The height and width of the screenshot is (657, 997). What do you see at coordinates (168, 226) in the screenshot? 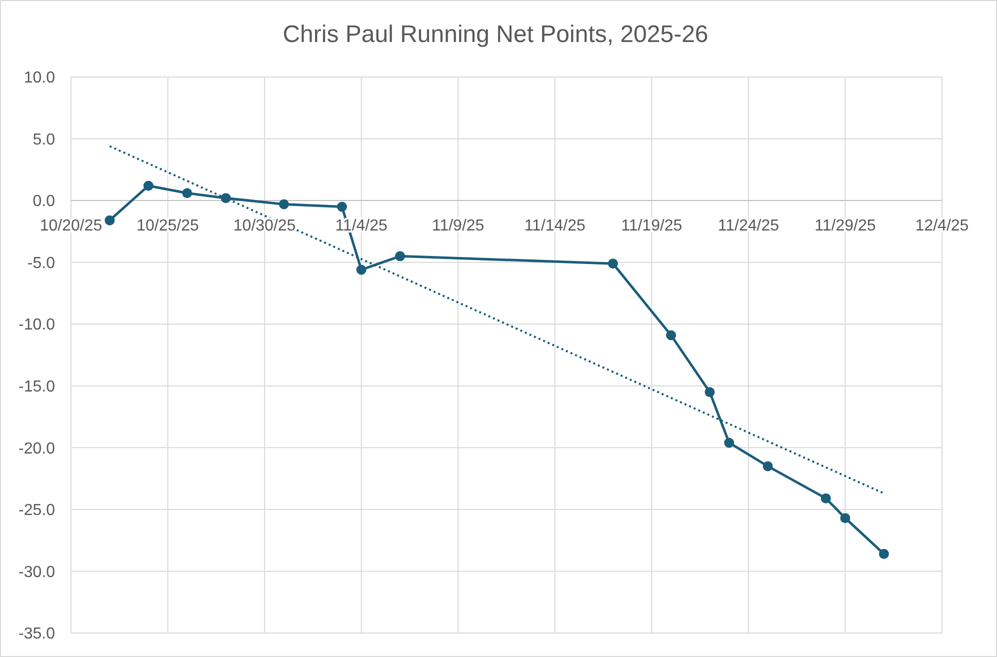
I see `x-tick-label: 10/25/25` at bounding box center [168, 226].